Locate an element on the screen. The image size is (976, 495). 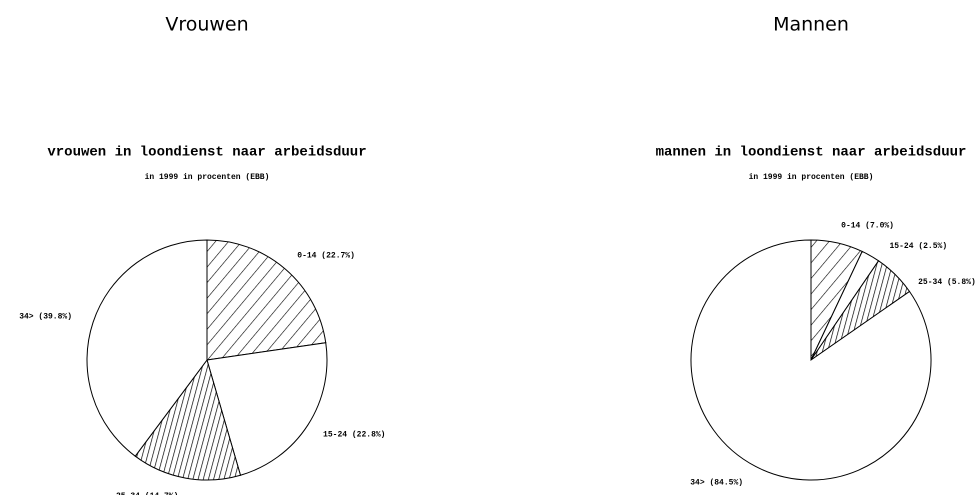
data-label: 25-34 (5.8%) is located at coordinates (947, 282).